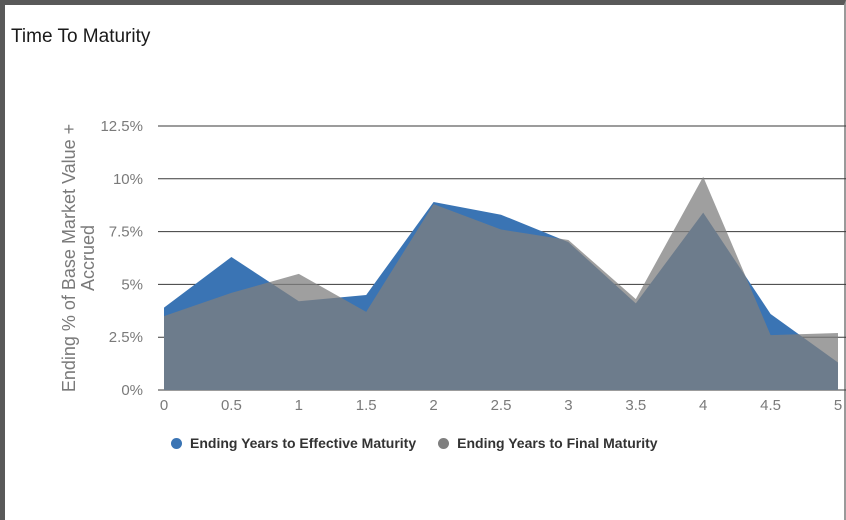  What do you see at coordinates (433, 405) in the screenshot?
I see `x-tick-label: 2` at bounding box center [433, 405].